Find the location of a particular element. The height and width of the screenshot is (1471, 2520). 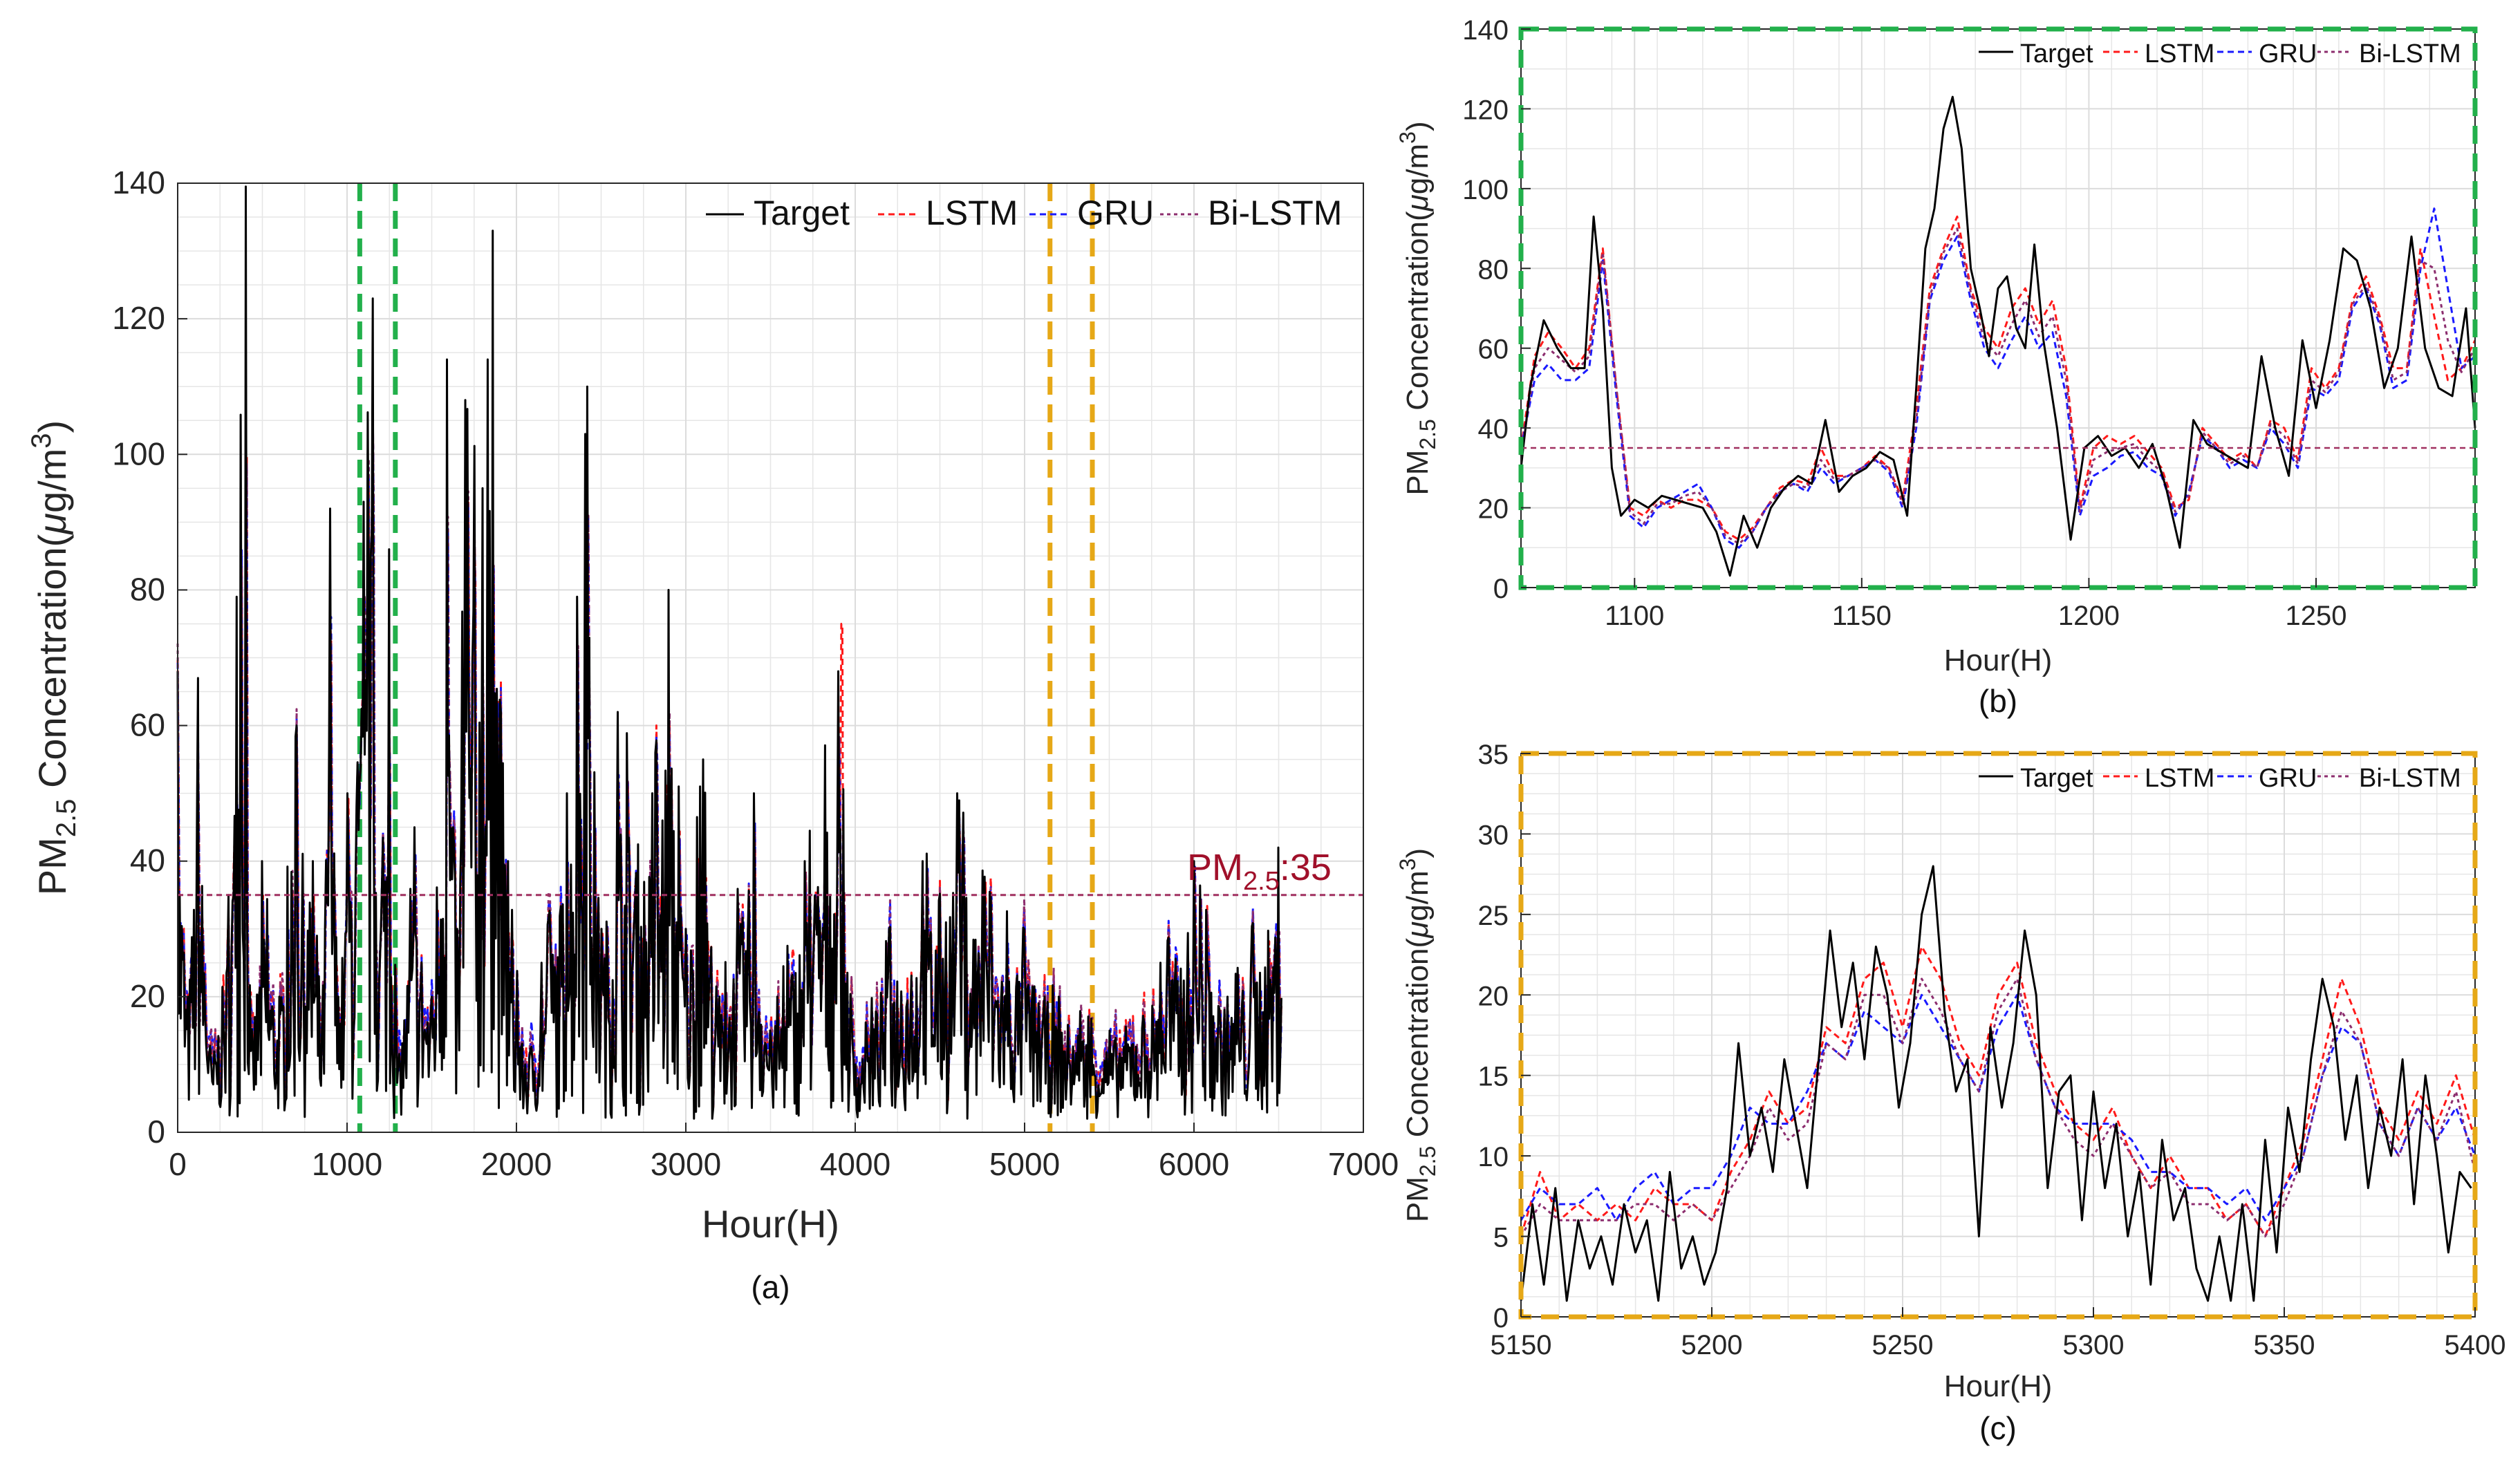

x-tick-label: 1000 is located at coordinates (347, 1164).